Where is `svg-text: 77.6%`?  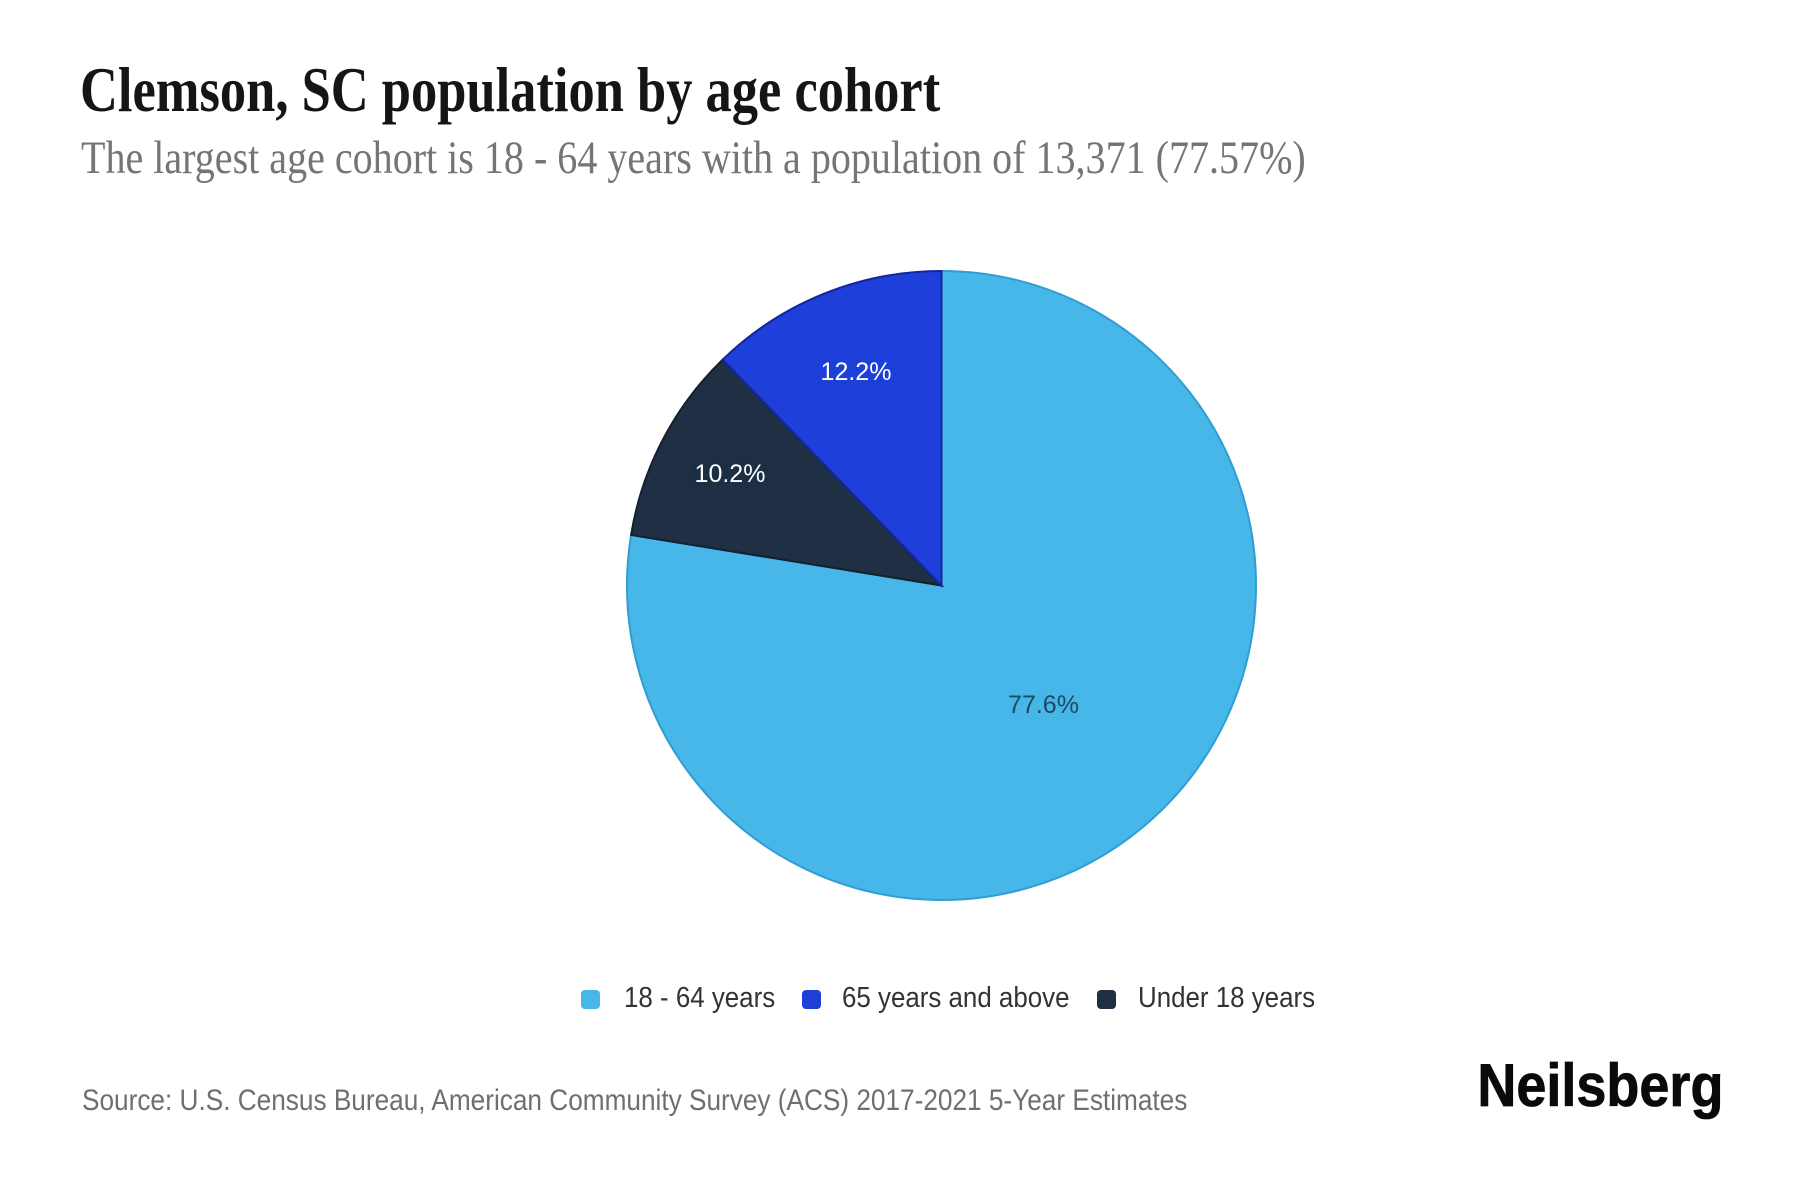
svg-text: 77.6% is located at coordinates (1043, 705).